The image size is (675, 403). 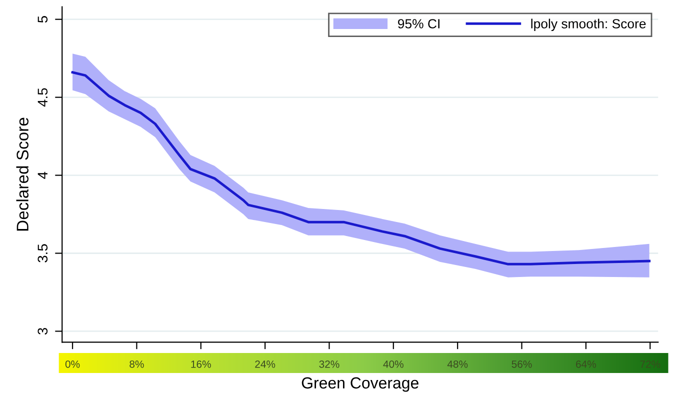 What do you see at coordinates (588, 25) in the screenshot?
I see `legend-label: lpoly smooth: Score` at bounding box center [588, 25].